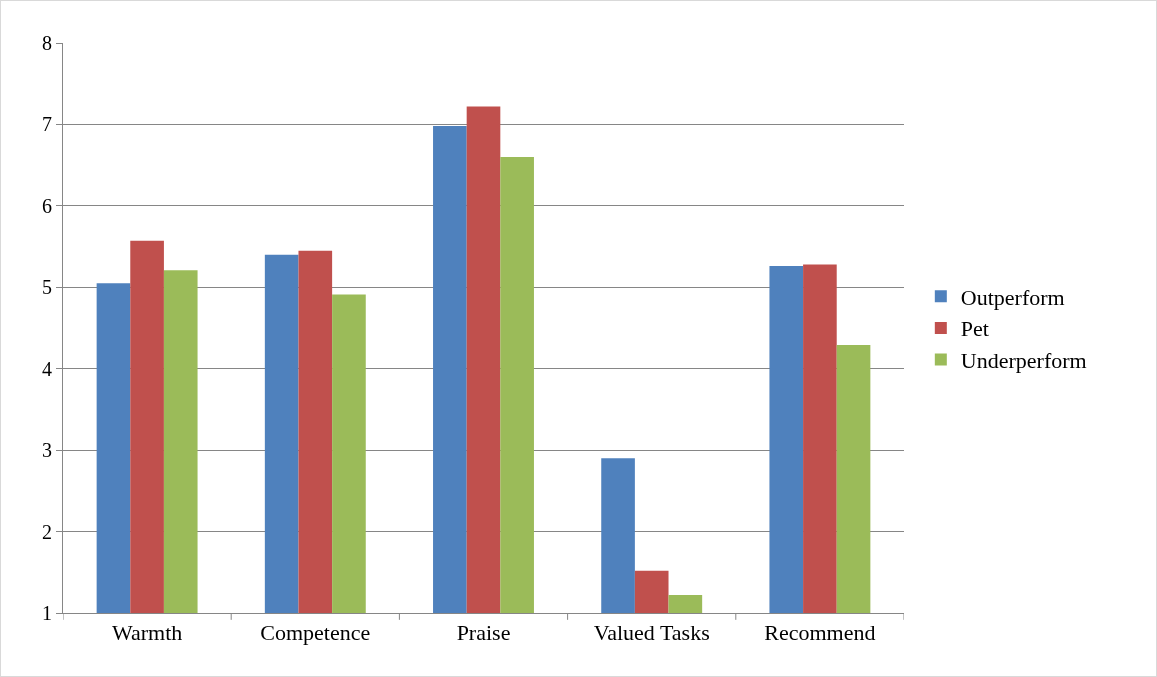 This screenshot has height=677, width=1157. Describe the element at coordinates (47, 613) in the screenshot. I see `y-tick-label: 1` at that location.